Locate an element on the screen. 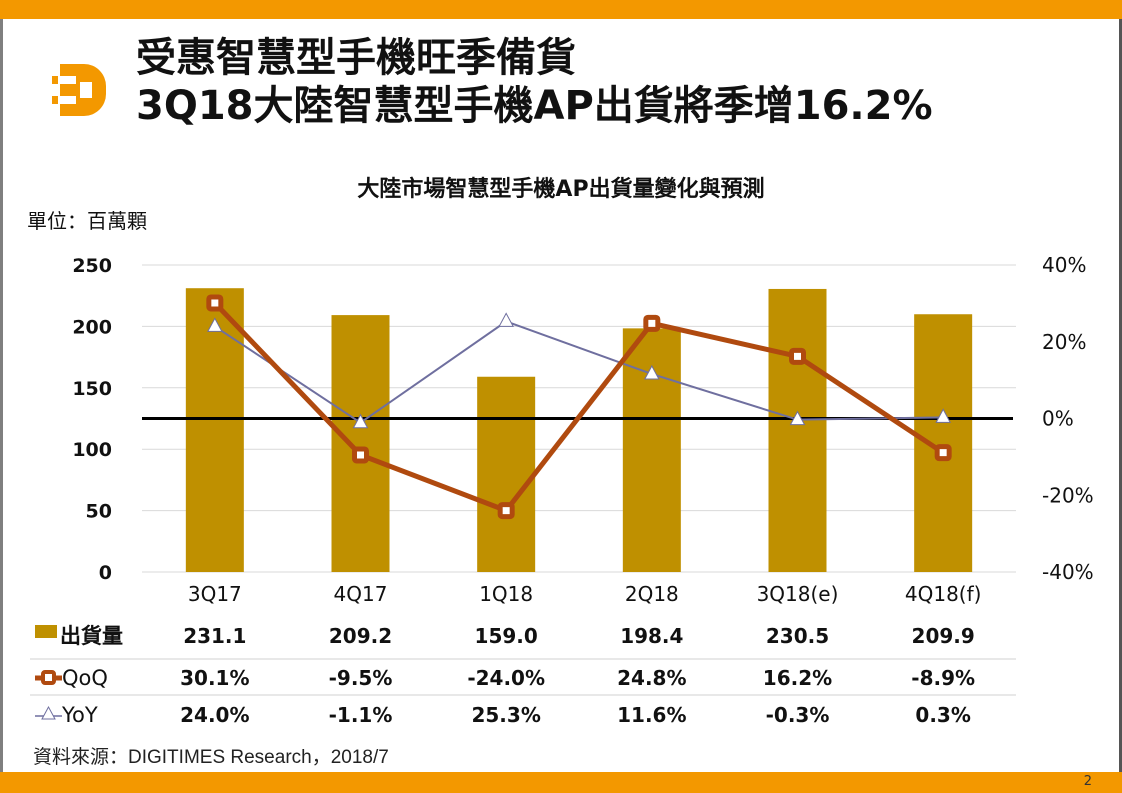 This screenshot has height=793, width=1122. y-left-tick-label: 250 is located at coordinates (92, 266).